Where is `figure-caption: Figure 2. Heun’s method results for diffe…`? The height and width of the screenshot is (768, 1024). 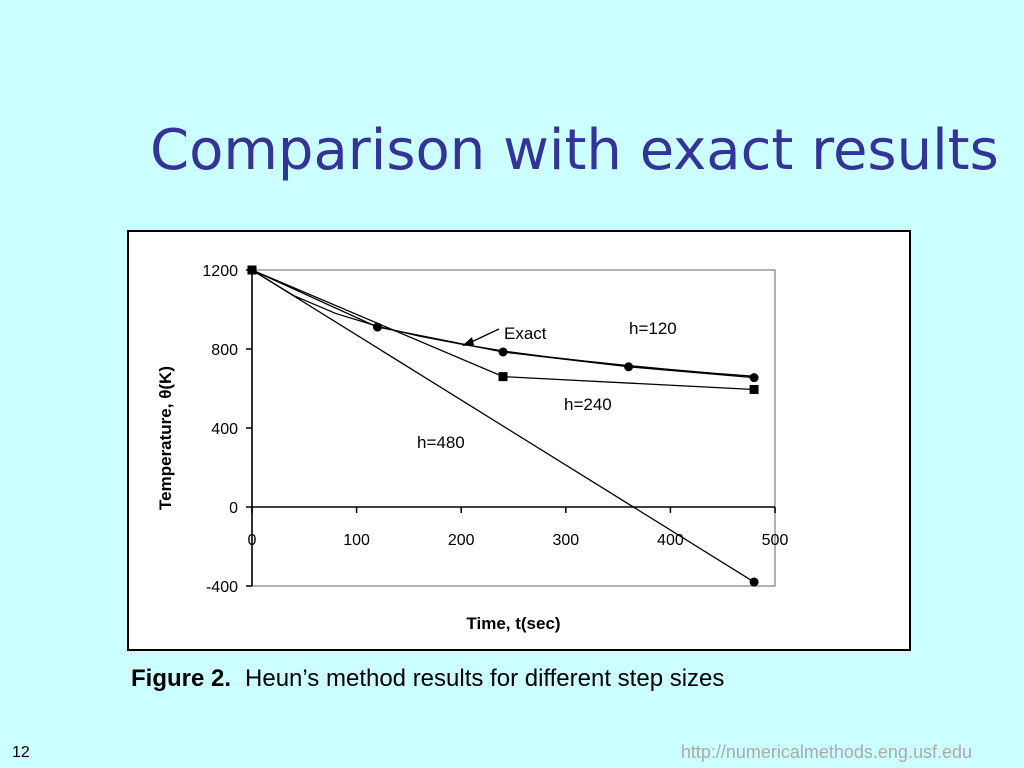
figure-caption: Figure 2. Heun’s method results for diffe… is located at coordinates (427, 679).